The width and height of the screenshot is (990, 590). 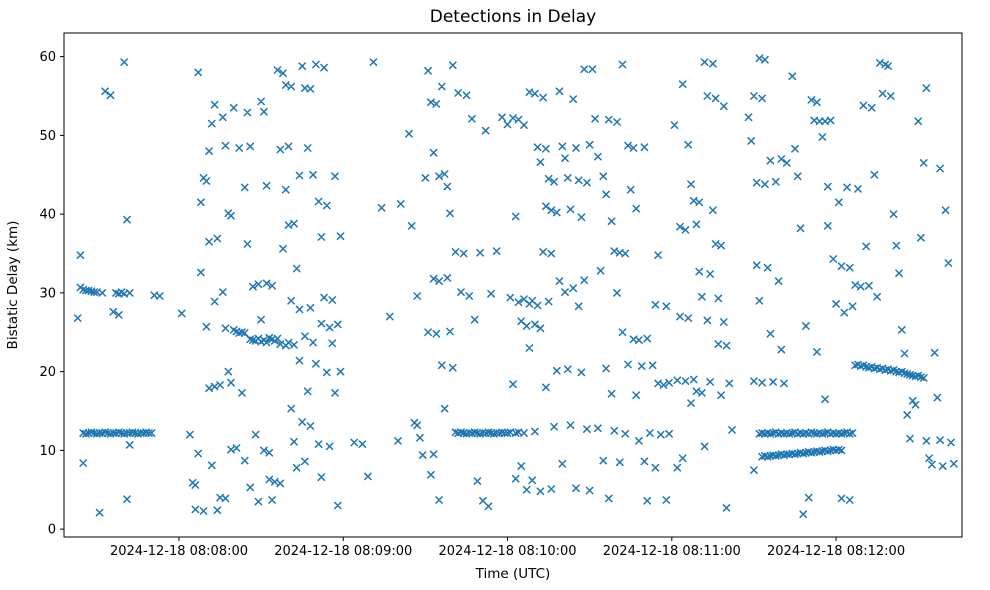 I want to click on x-tick-label: 2024-12-18 08:10:00, so click(x=507, y=551).